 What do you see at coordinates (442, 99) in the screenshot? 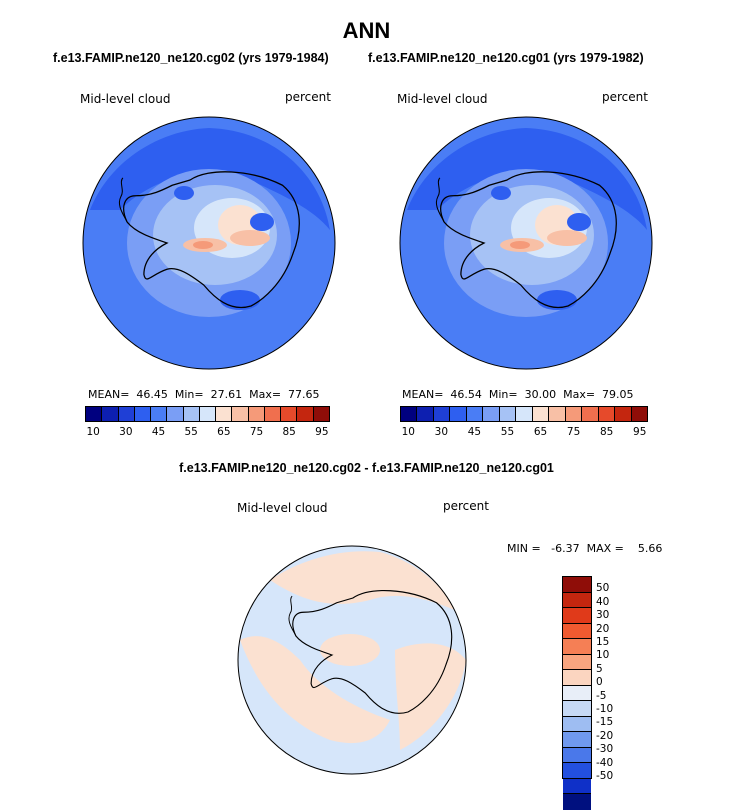
I see `panel2-variable-label: Mid-level cloud` at bounding box center [442, 99].